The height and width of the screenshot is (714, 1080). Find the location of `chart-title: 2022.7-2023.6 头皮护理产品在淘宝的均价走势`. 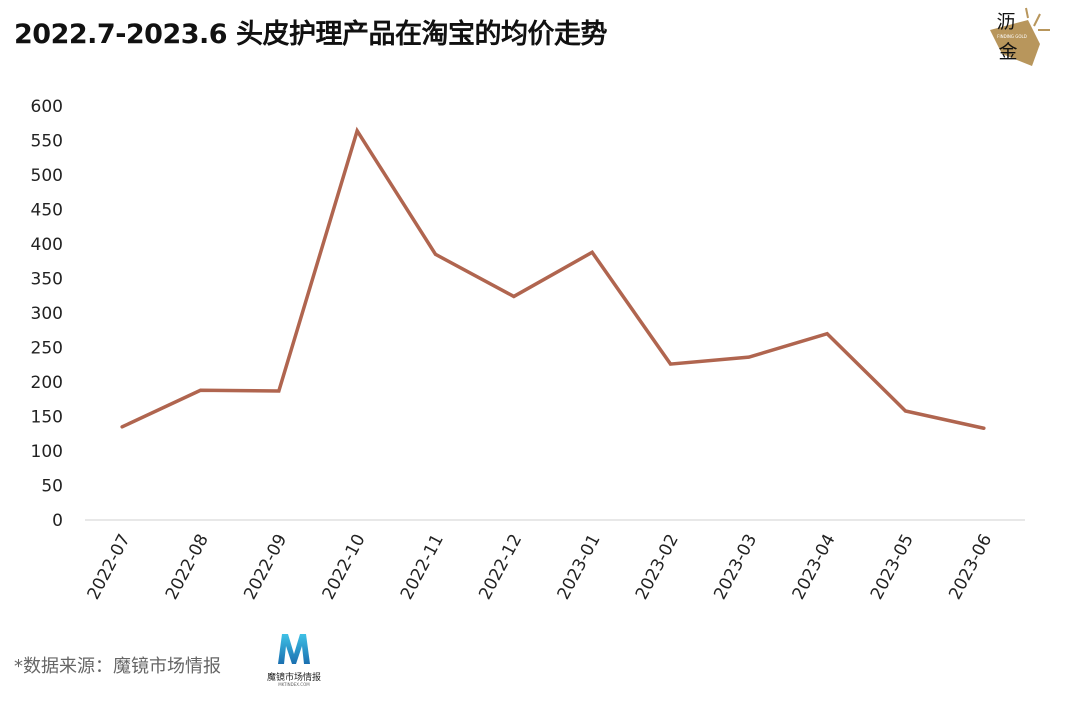

chart-title: 2022.7-2023.6 头皮护理产品在淘宝的均价走势 is located at coordinates (311, 34).